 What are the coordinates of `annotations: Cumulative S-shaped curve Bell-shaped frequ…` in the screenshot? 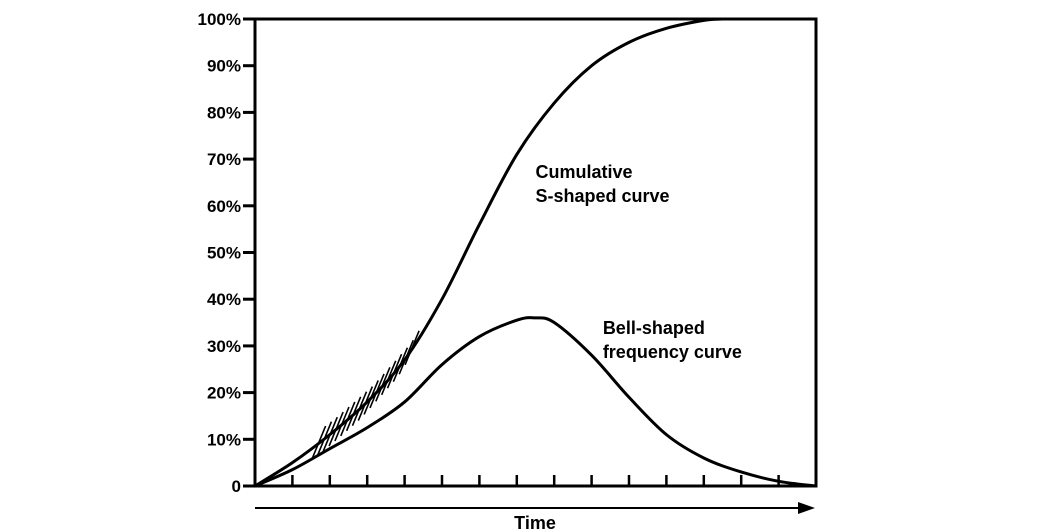 It's located at (639, 262).